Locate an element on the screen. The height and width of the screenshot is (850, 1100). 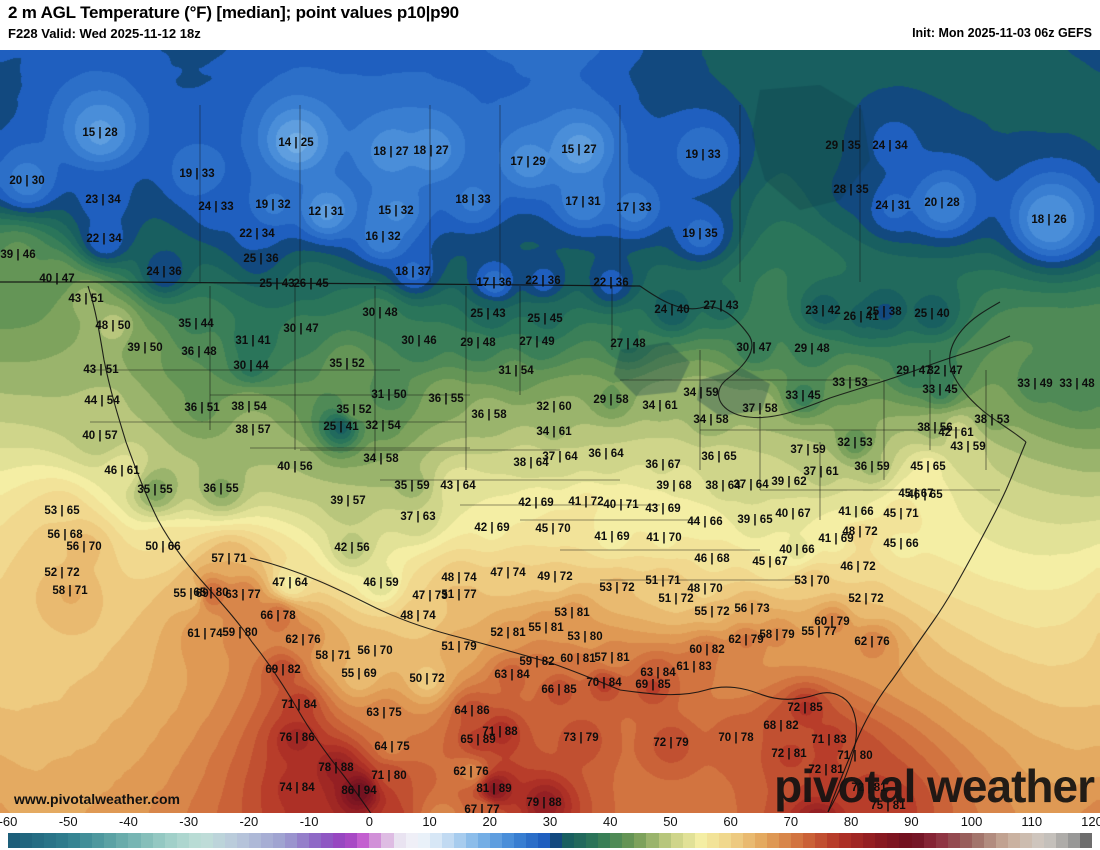
point-value-label: 74 | 84 is located at coordinates (297, 788).